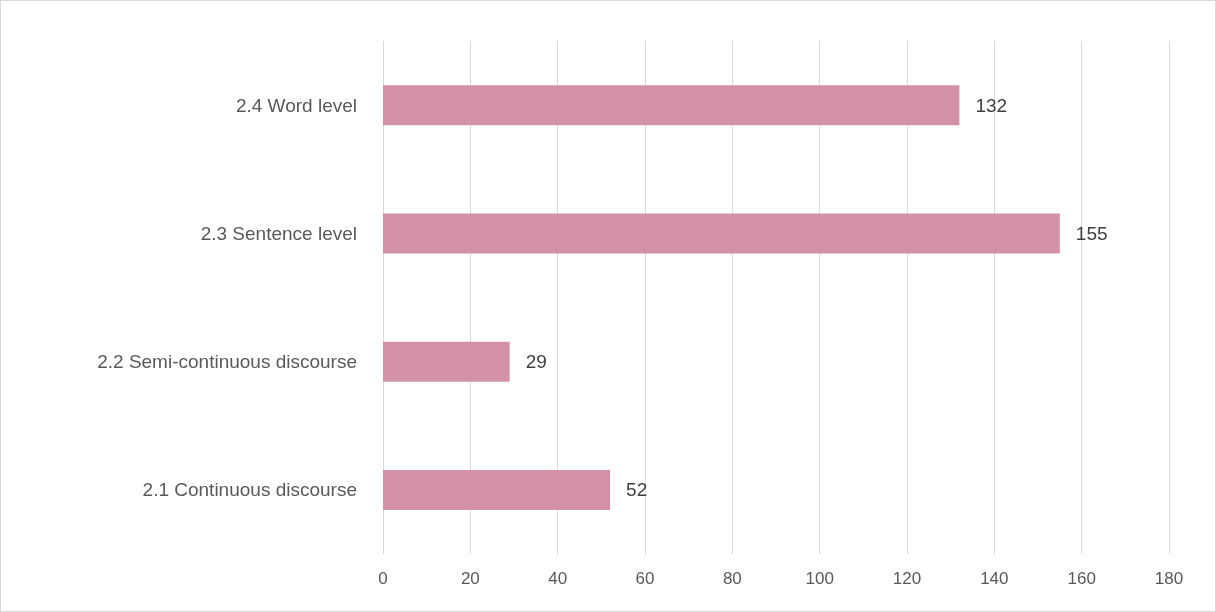 The height and width of the screenshot is (612, 1216). What do you see at coordinates (1091, 233) in the screenshot?
I see `data-label: 155` at bounding box center [1091, 233].